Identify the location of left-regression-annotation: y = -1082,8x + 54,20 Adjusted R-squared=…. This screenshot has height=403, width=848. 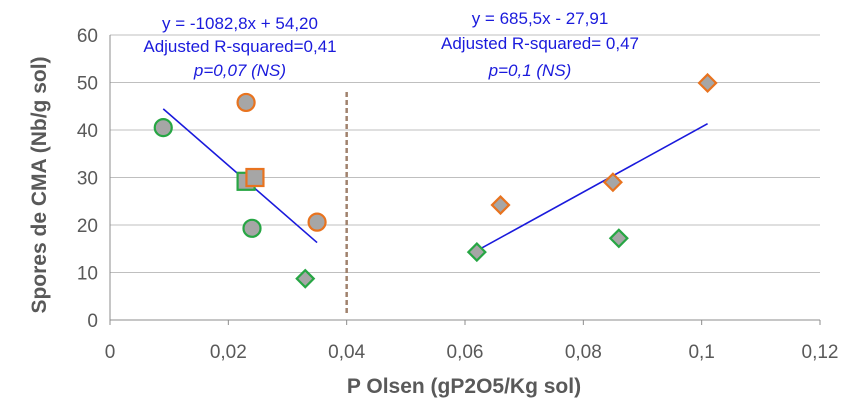
(239, 47).